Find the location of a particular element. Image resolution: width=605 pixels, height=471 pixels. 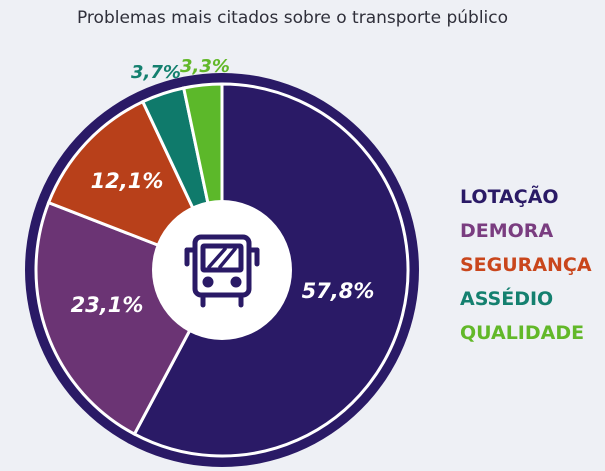

bus-icon is located at coordinates (222, 271).